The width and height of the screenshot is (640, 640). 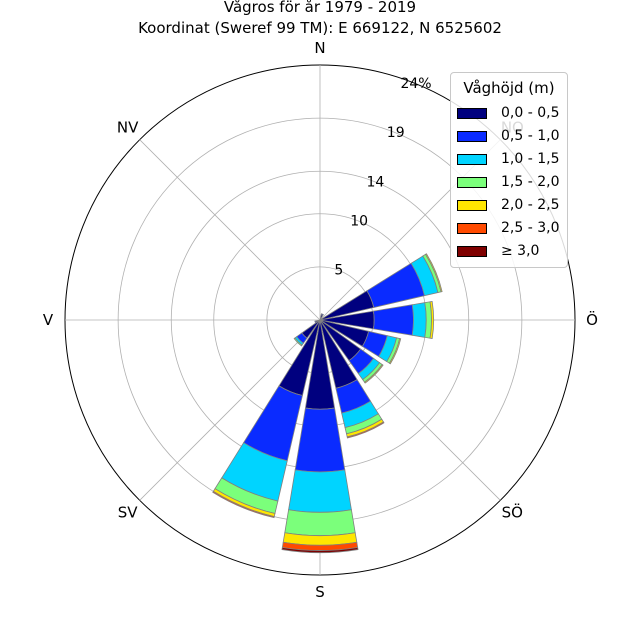 I want to click on legend-item-4: 2,0 - 2,5, so click(x=508, y=205).